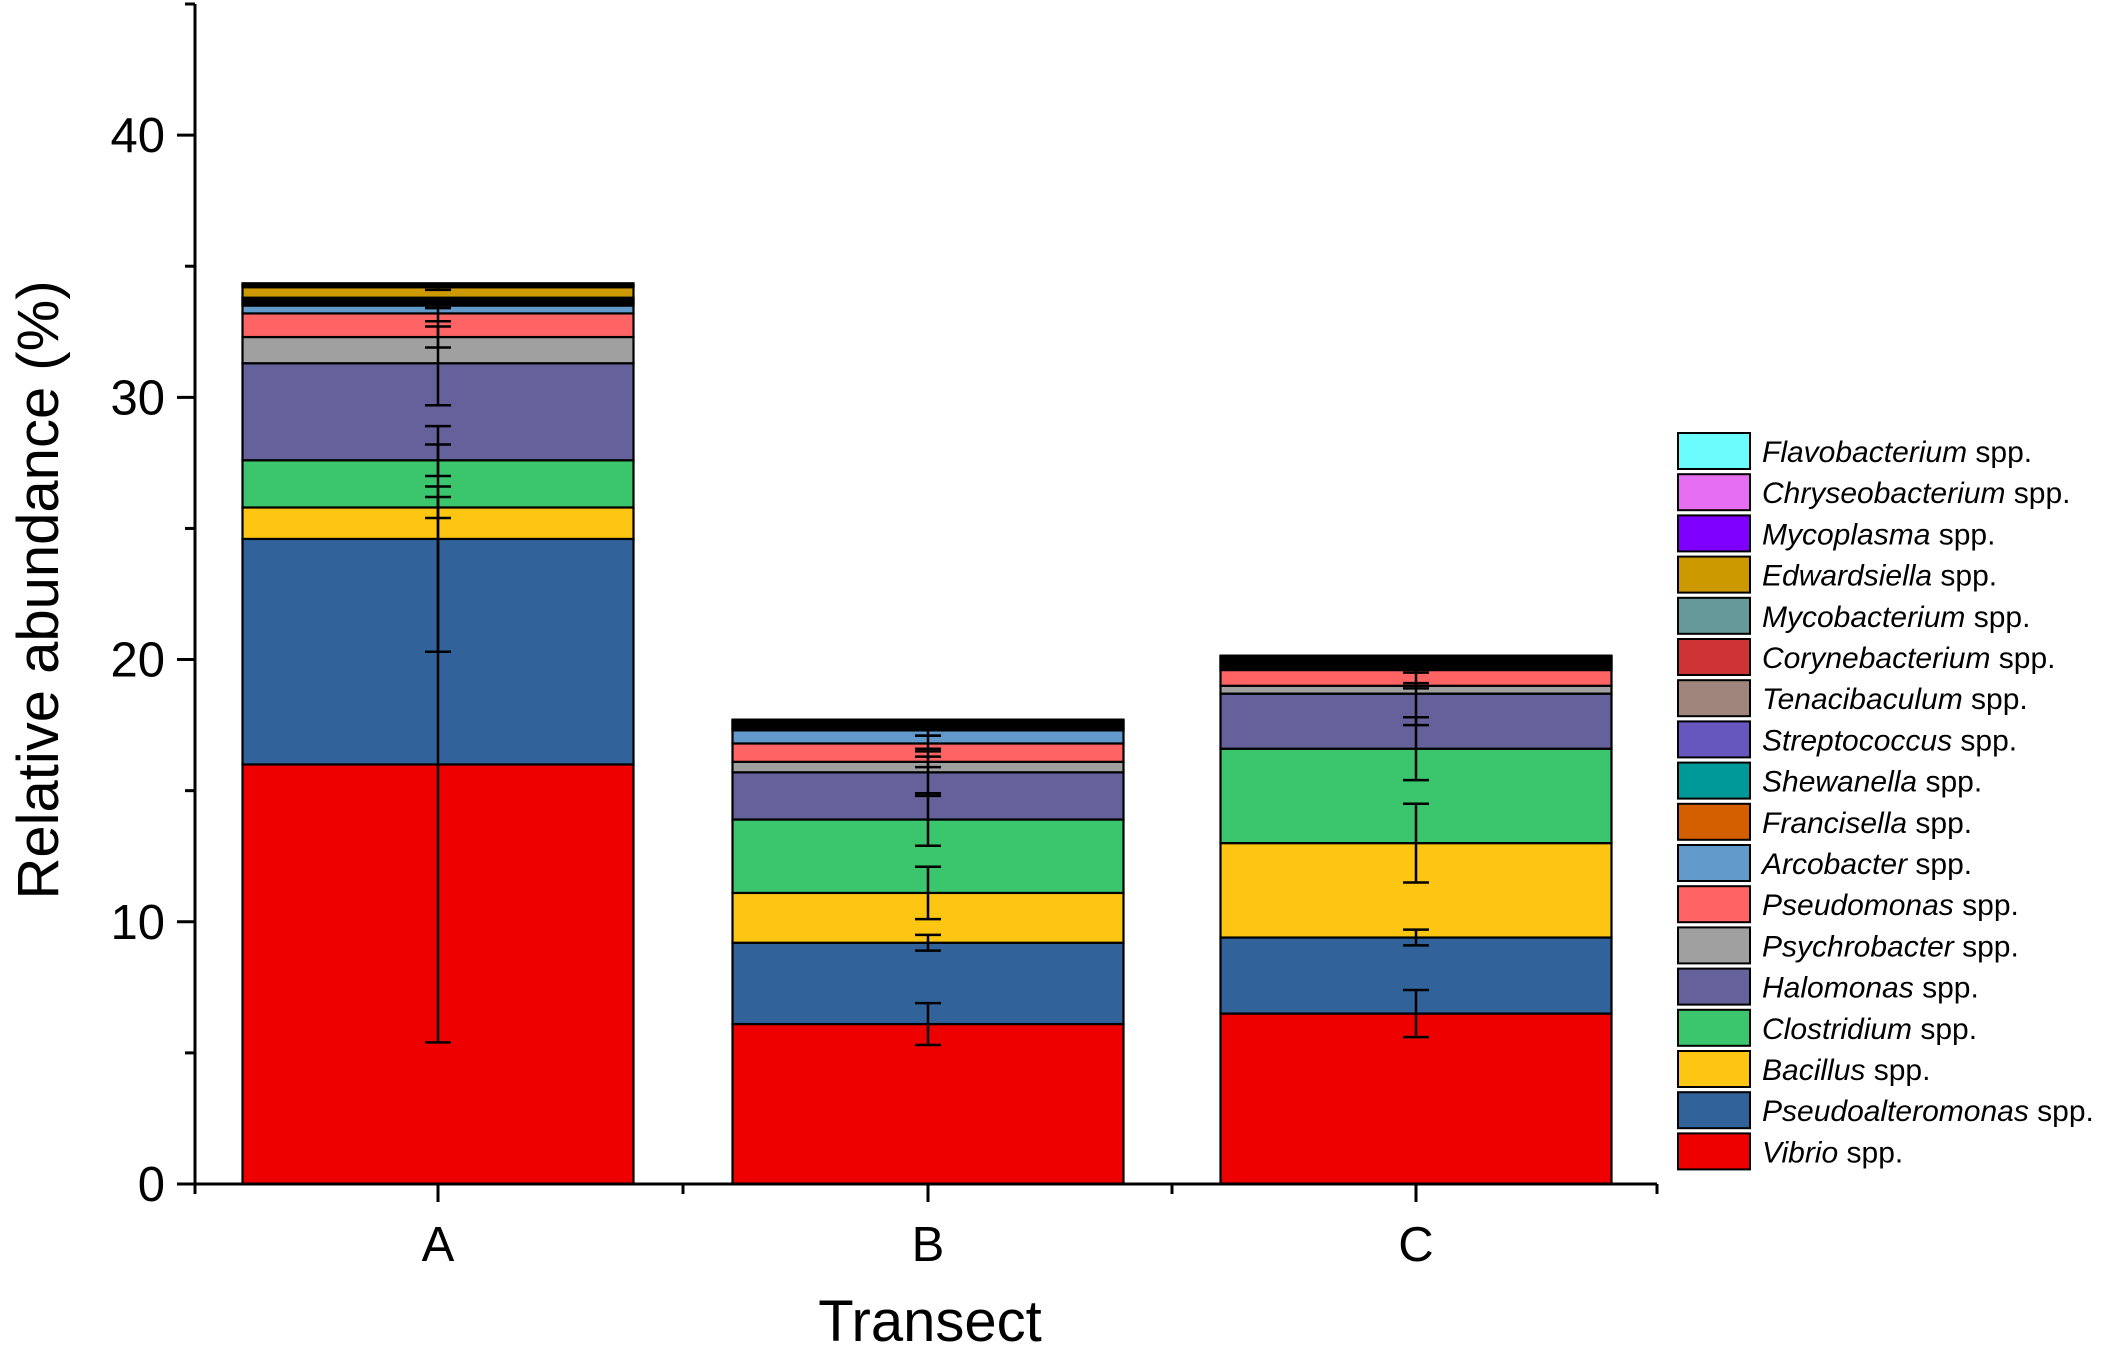 This screenshot has height=1352, width=2128. Describe the element at coordinates (1895, 1111) in the screenshot. I see `legend-genus-name: Pseudoalteromonas` at that location.